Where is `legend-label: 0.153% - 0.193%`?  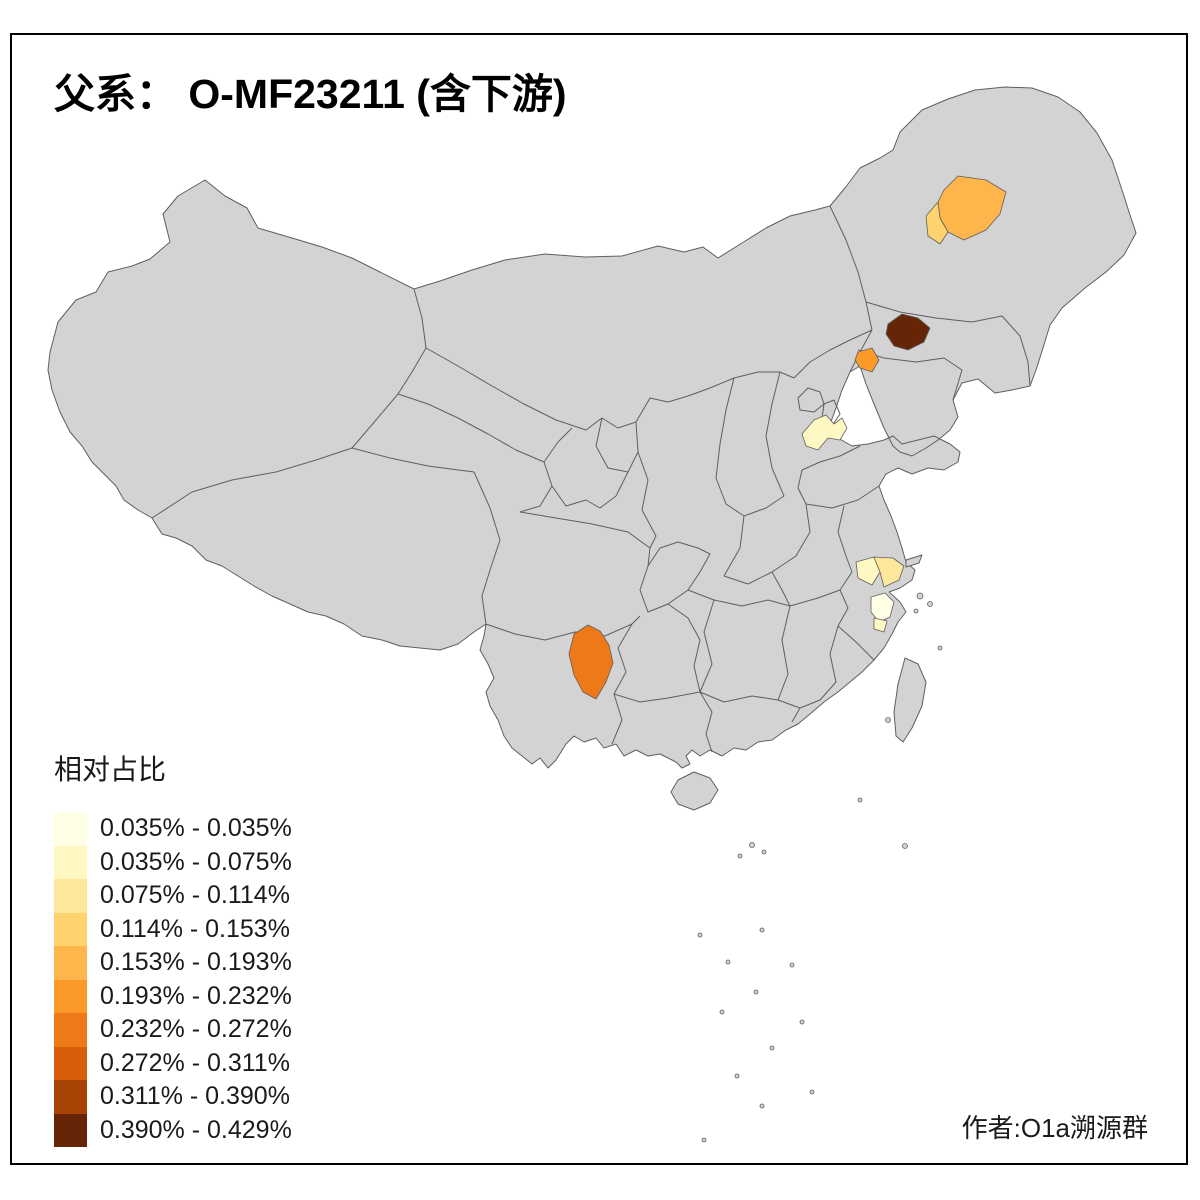 legend-label: 0.153% - 0.193% is located at coordinates (196, 962).